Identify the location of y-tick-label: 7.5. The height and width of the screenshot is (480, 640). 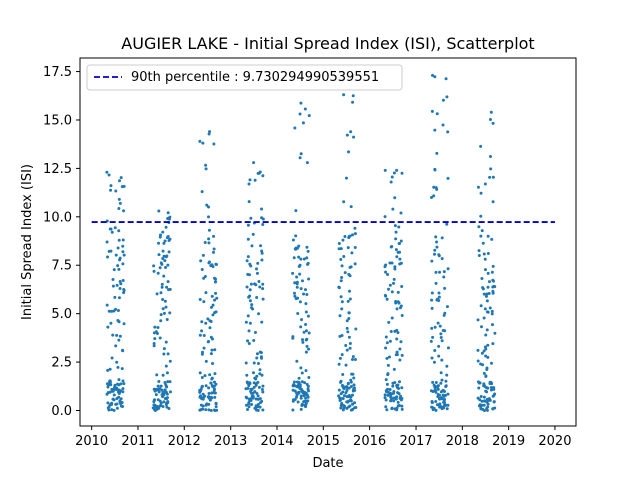
(61, 266).